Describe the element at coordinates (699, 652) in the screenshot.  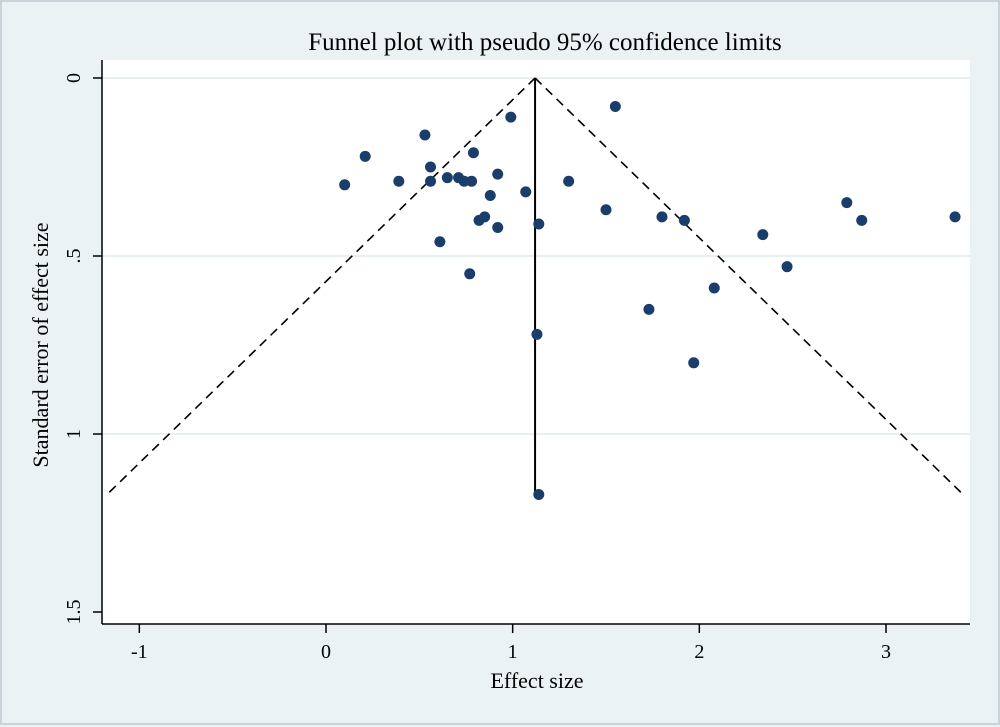
I see `x-tick-label: 2` at that location.